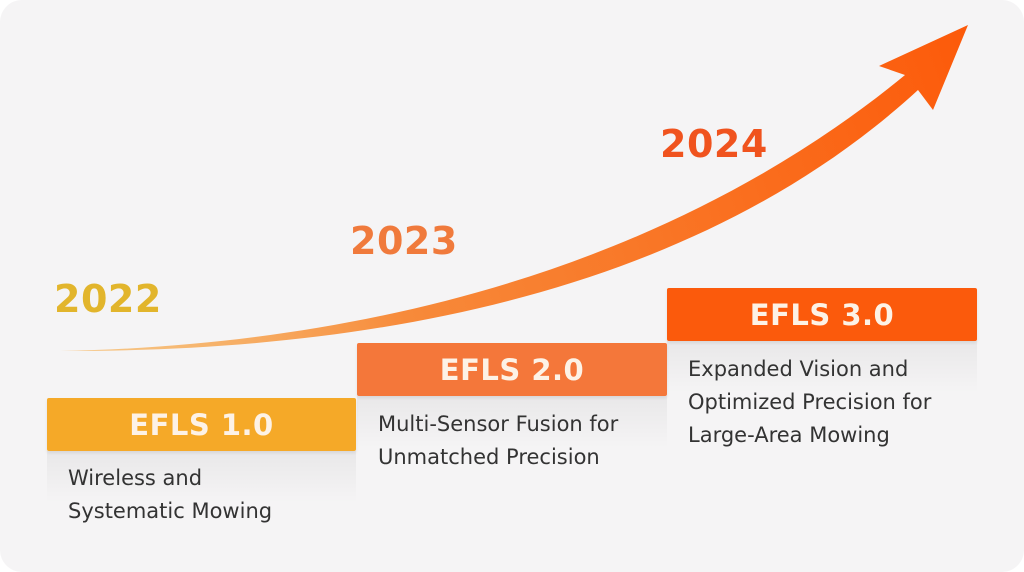 The width and height of the screenshot is (1024, 572). Describe the element at coordinates (810, 402) in the screenshot. I see `description-line: Optimized Precision for` at that location.